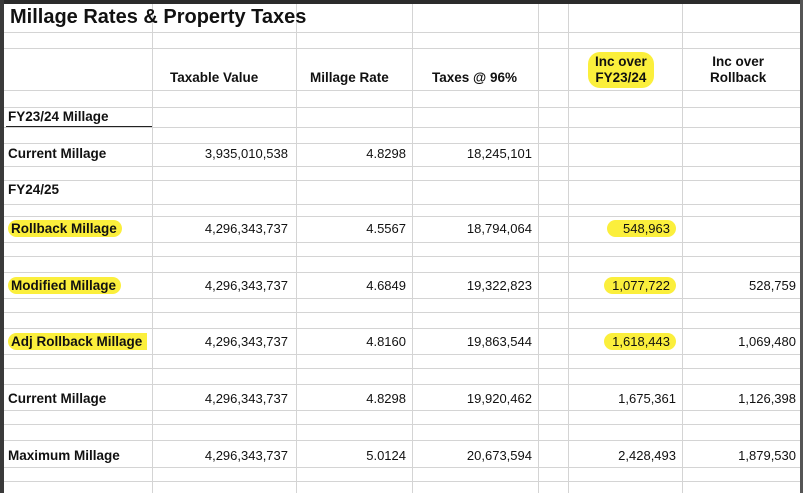 This screenshot has width=803, height=493. I want to click on cell-inc-over-fy2324: 1,618,443, so click(622, 342).